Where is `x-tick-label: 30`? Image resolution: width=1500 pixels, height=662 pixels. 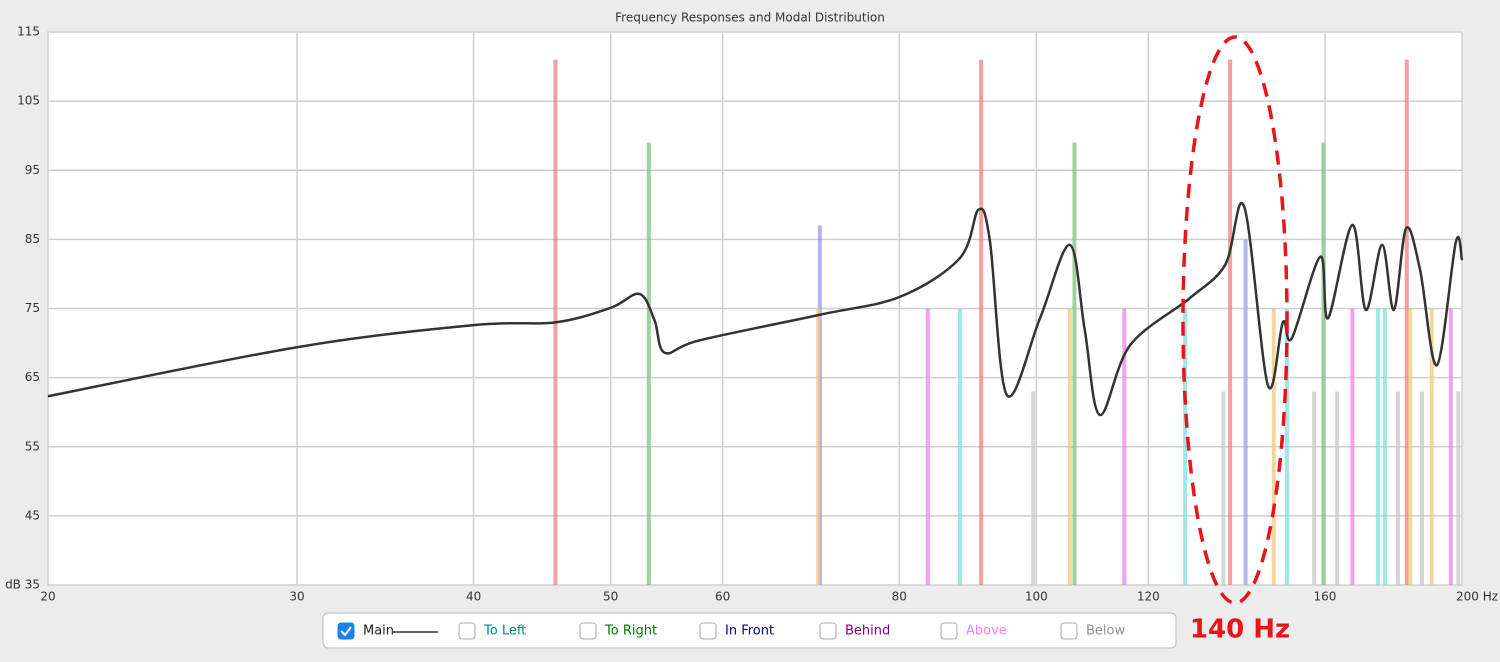
x-tick-label: 30 is located at coordinates (296, 597).